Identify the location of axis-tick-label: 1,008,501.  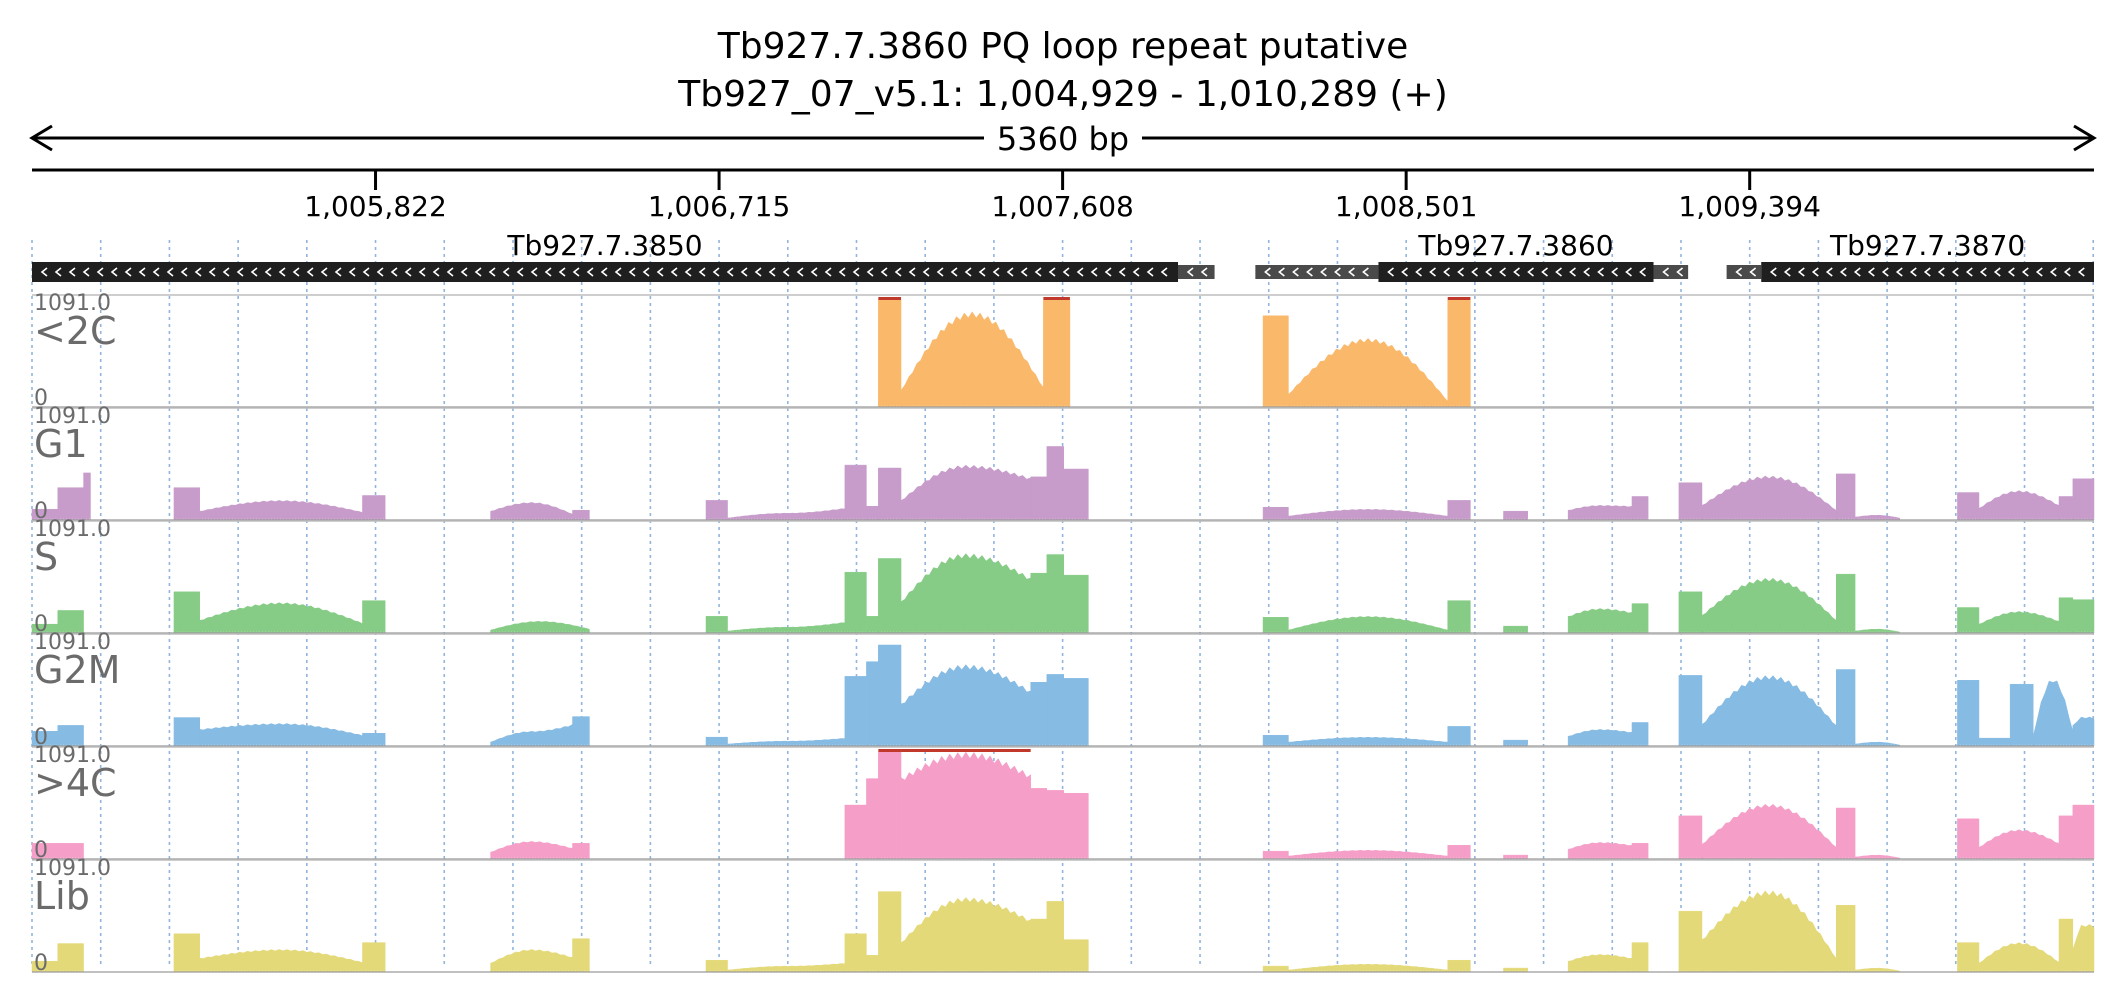
(1406, 206).